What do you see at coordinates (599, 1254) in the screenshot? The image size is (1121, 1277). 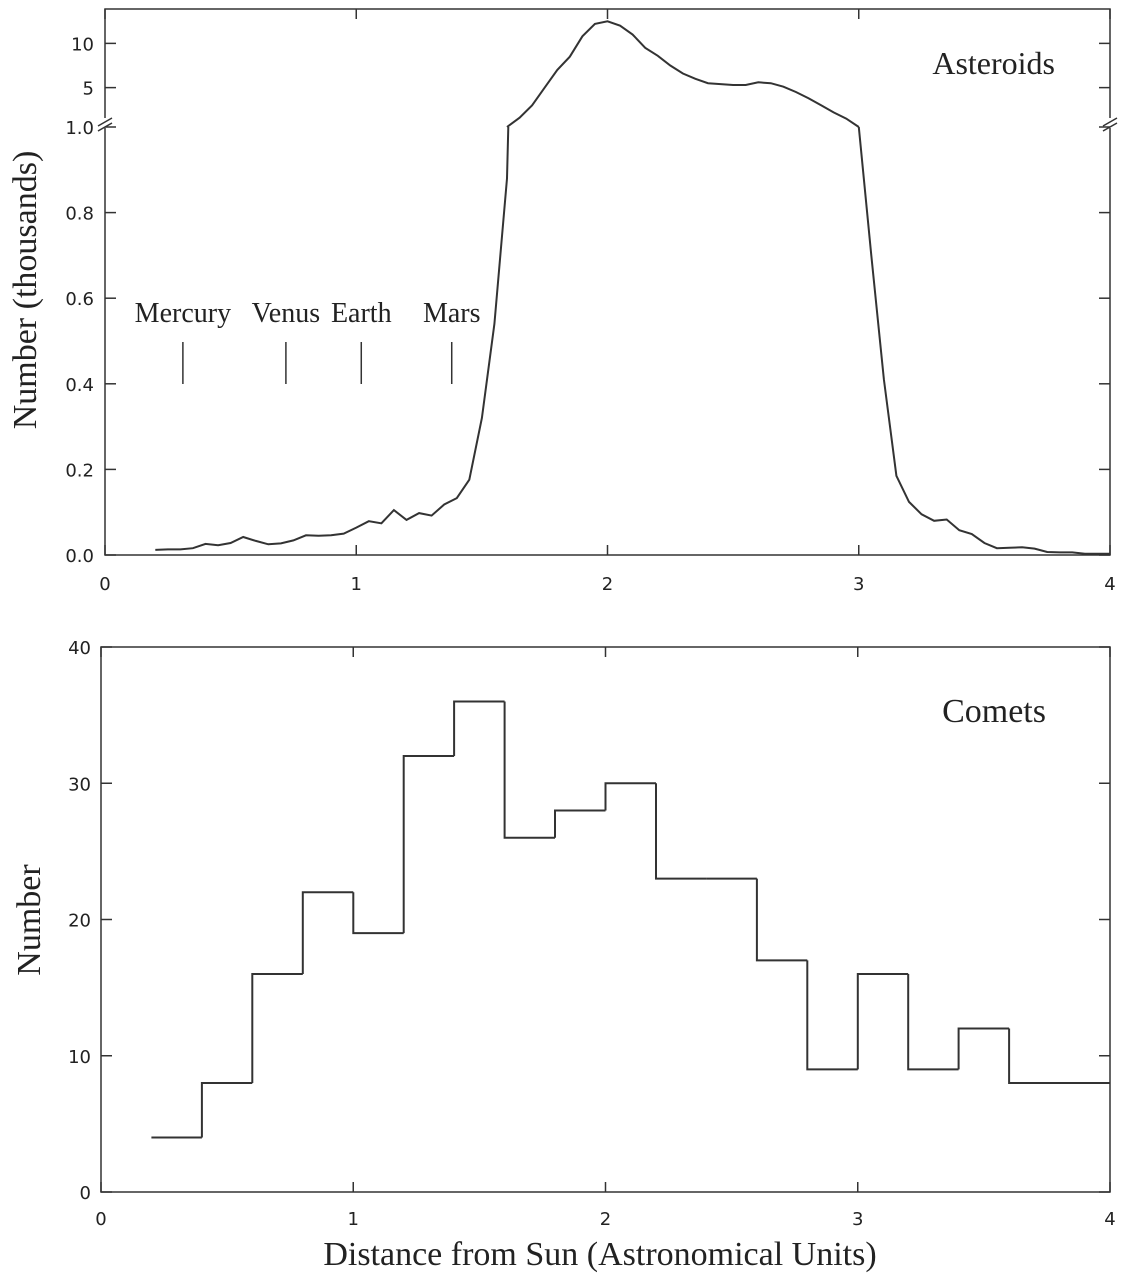 I see `x-axis-label: Distance from Sun (Astronomical Units)` at bounding box center [599, 1254].